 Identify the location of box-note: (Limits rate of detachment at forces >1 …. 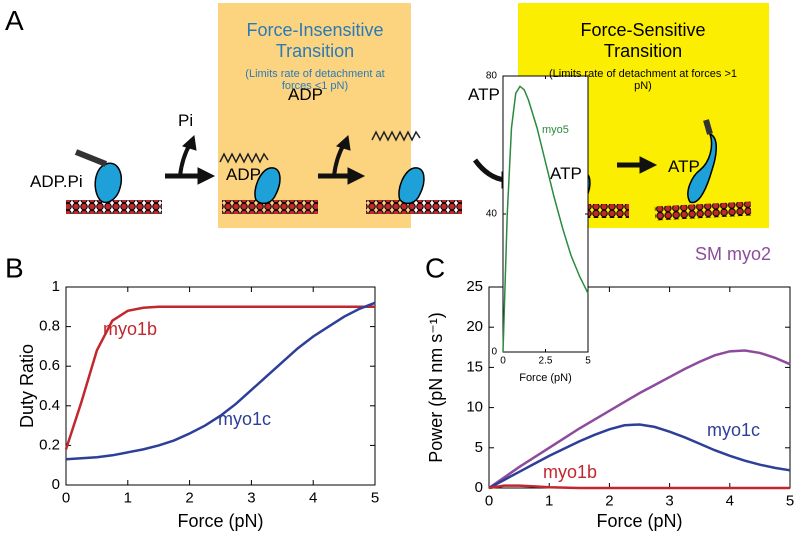
(642, 80).